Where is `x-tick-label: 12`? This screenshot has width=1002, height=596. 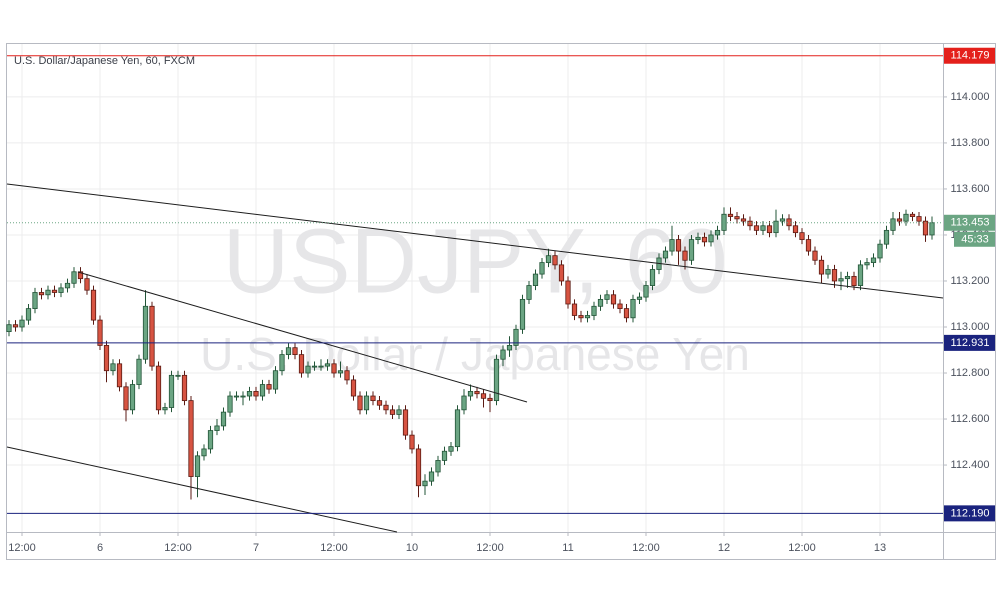 x-tick-label: 12 is located at coordinates (724, 548).